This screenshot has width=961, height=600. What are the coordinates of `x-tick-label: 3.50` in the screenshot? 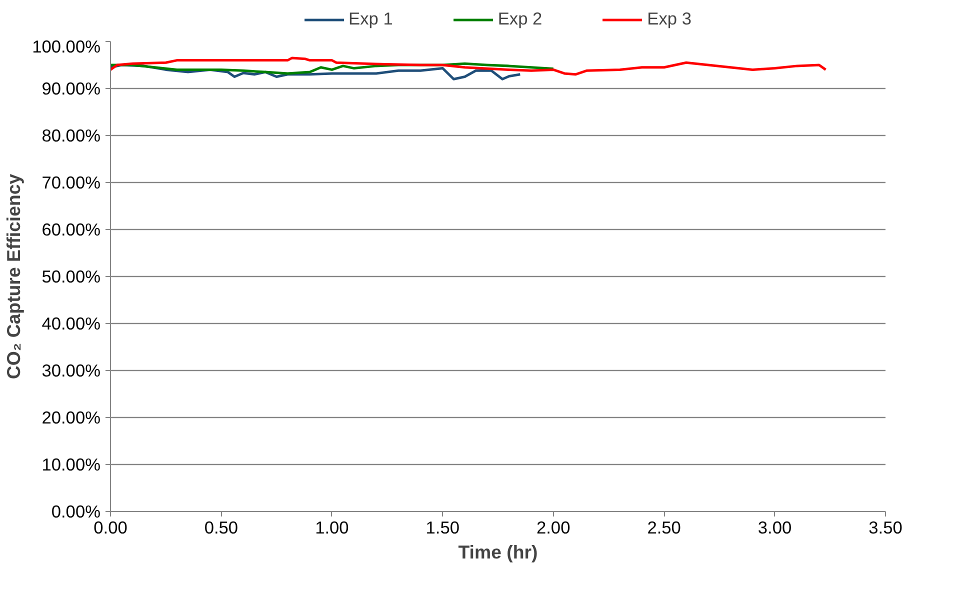 It's located at (885, 528).